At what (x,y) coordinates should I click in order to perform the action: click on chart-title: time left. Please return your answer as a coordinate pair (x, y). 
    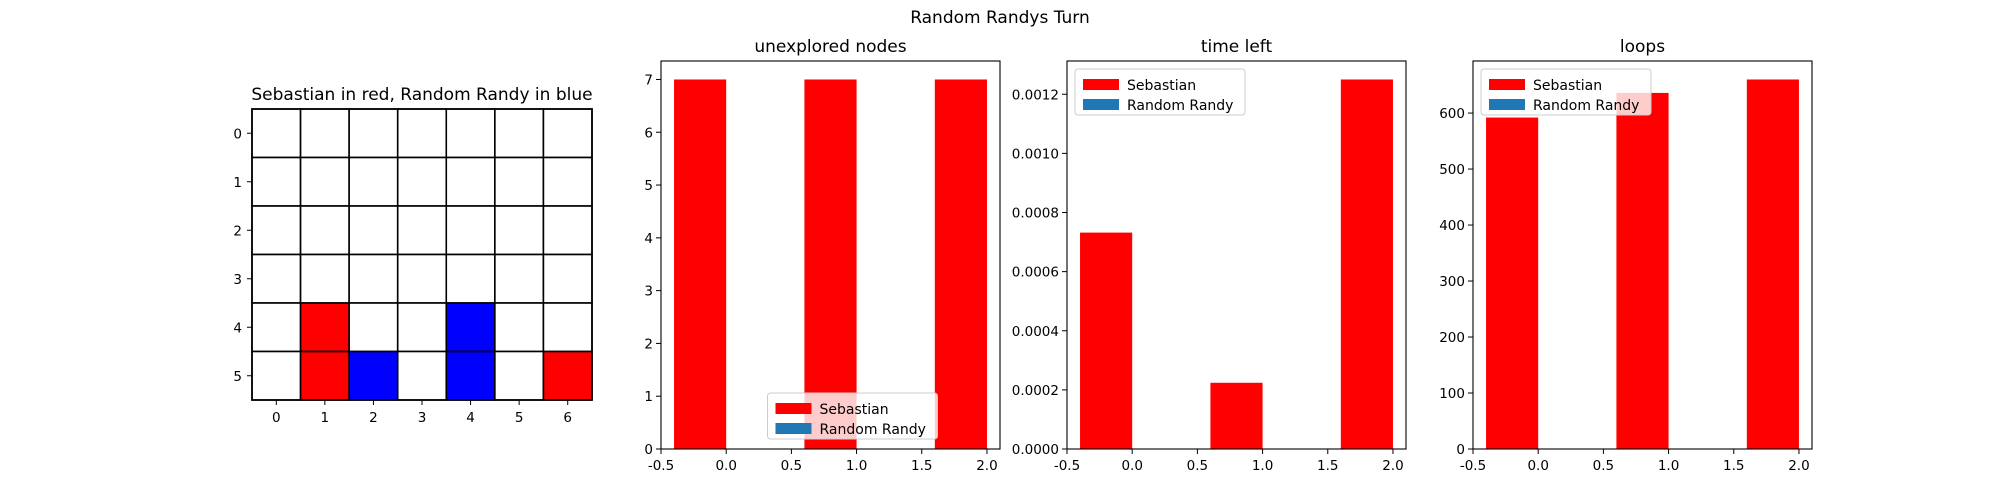
    Looking at the image, I should click on (1237, 47).